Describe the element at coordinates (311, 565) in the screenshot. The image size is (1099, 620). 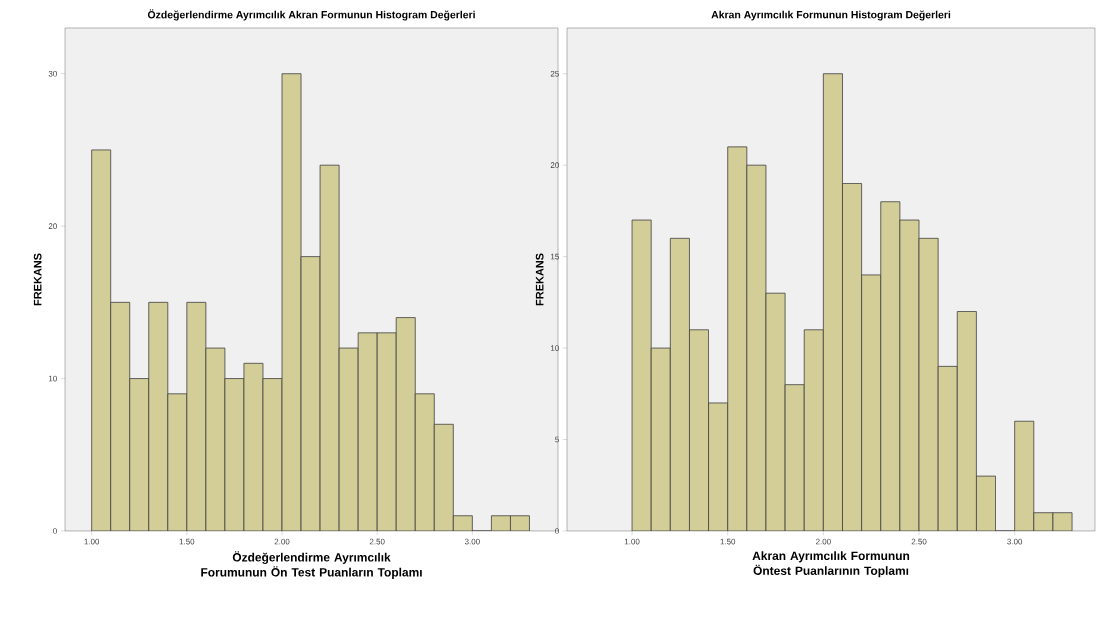
I see `x-axis-title: Özdeğerlendirme Ayrımcılık Forumunun Ön Test Puanların Toplamı` at that location.